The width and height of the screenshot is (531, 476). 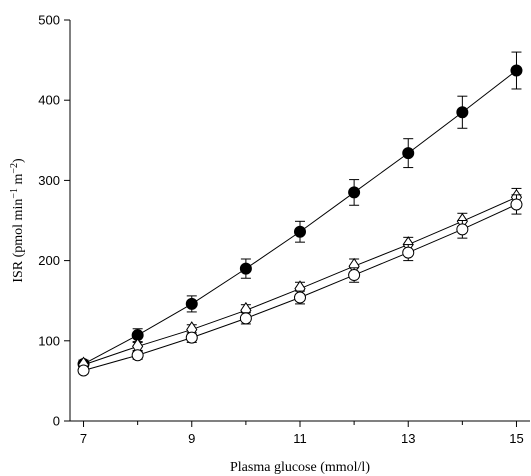 What do you see at coordinates (191, 438) in the screenshot?
I see `x-tick-label: 9` at bounding box center [191, 438].